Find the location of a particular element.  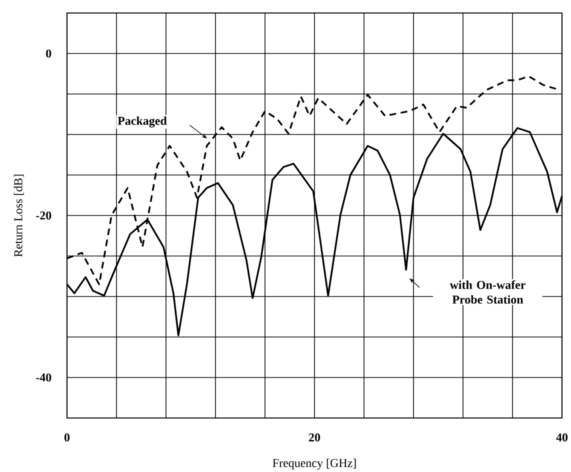

y-tick-label: 0 is located at coordinates (49, 53).